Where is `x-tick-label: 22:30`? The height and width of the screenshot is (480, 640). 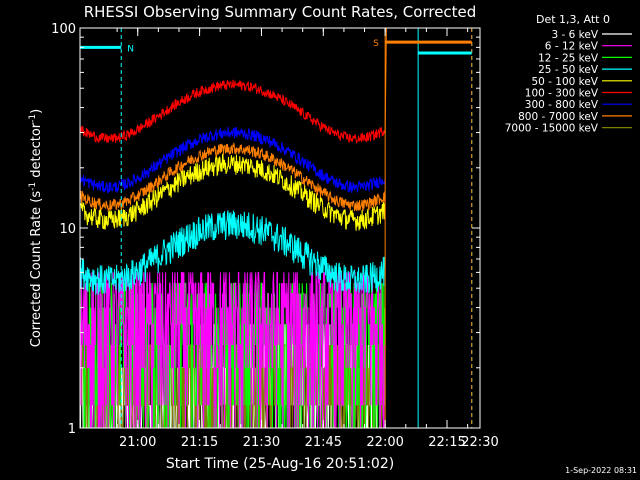
x-tick-label: 22:30 is located at coordinates (479, 442).